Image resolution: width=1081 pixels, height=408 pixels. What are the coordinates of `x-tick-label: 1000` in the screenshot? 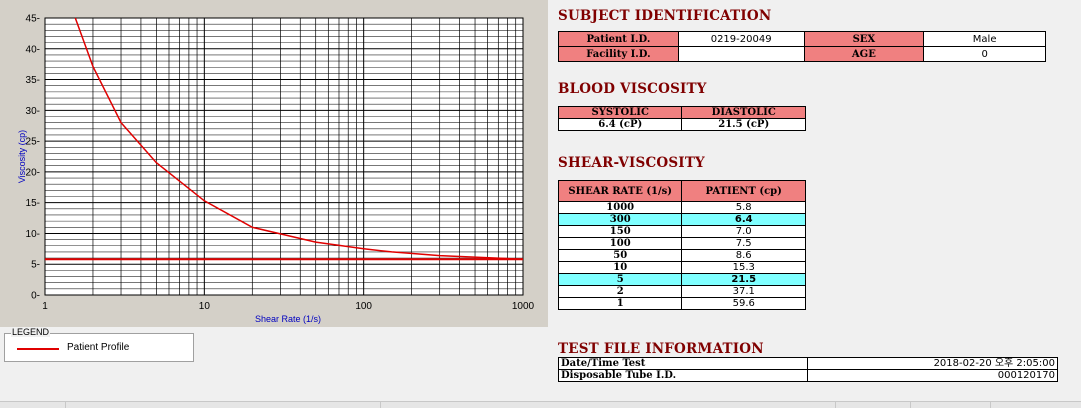 It's located at (523, 306).